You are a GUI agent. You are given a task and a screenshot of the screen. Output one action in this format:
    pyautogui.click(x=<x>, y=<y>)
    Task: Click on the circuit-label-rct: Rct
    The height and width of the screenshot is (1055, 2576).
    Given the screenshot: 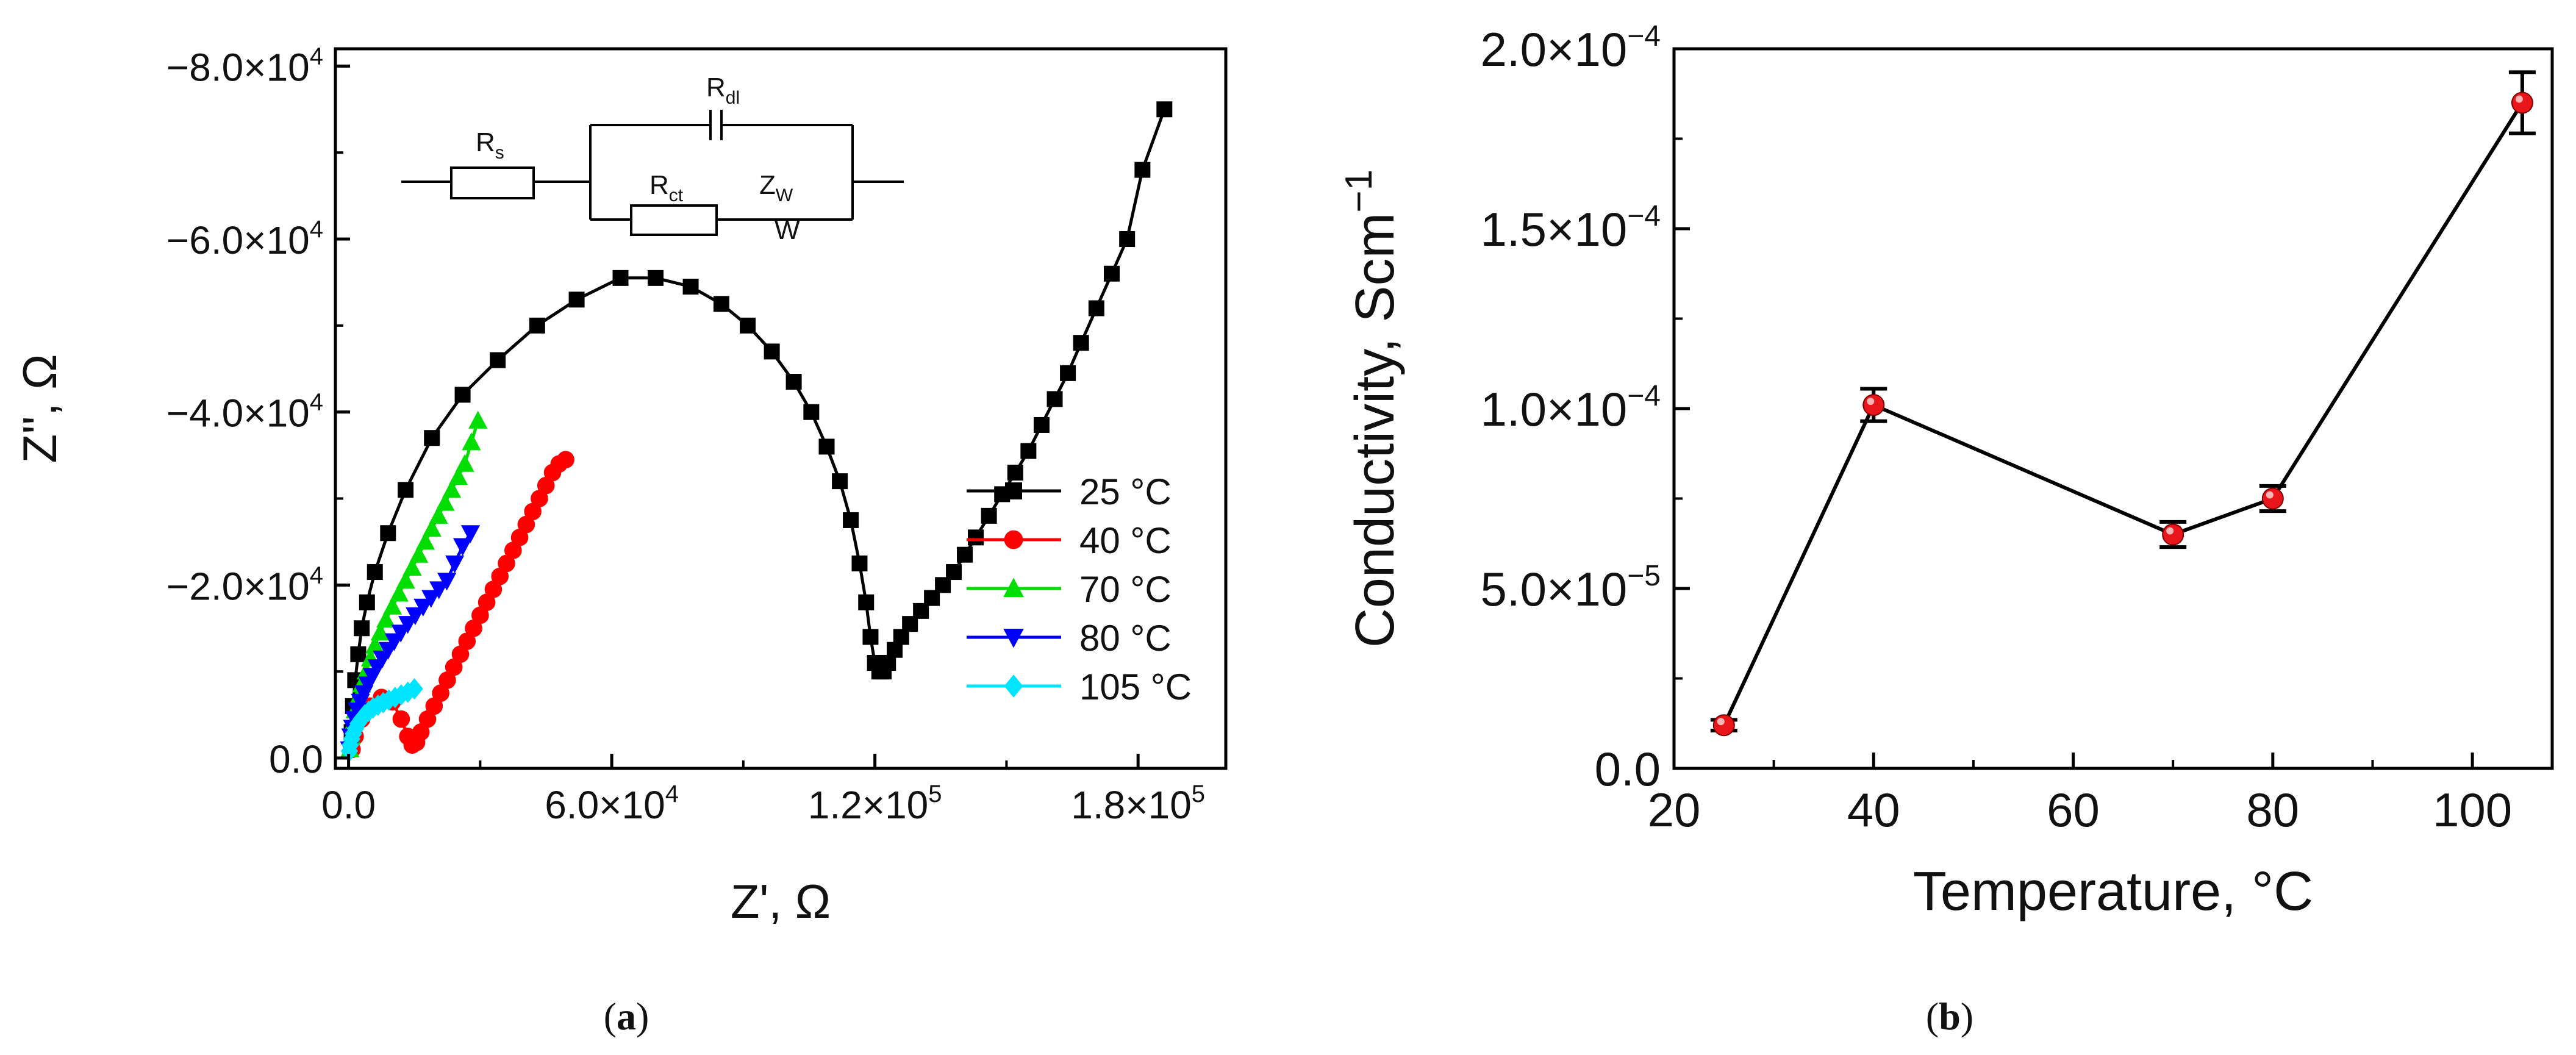 What is the action you would take?
    pyautogui.click(x=666, y=188)
    